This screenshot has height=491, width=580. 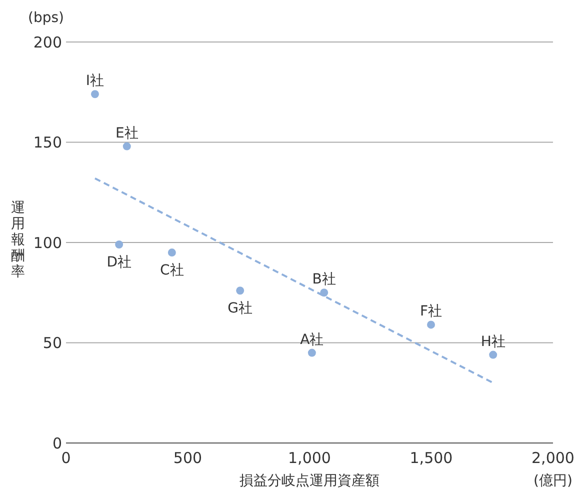 I want to click on x-tick-label: 1,500, so click(x=431, y=458).